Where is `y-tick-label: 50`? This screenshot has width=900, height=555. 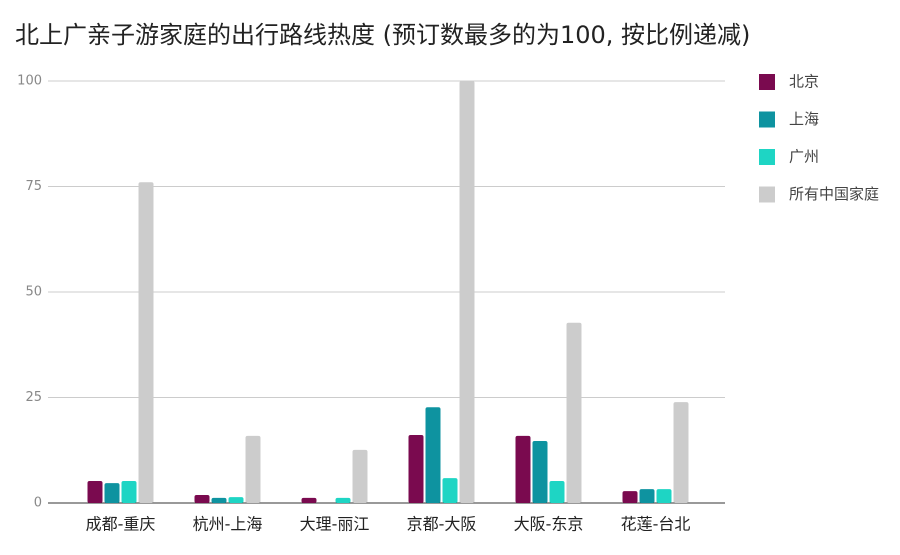
y-tick-label: 50 is located at coordinates (33, 292).